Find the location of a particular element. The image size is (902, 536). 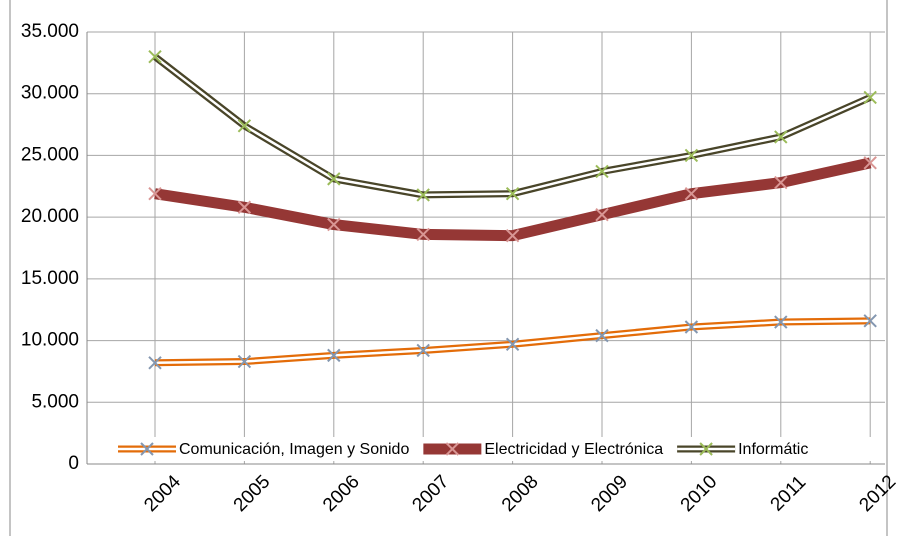

legend-label: Electricidad y Electrónica is located at coordinates (573, 449).